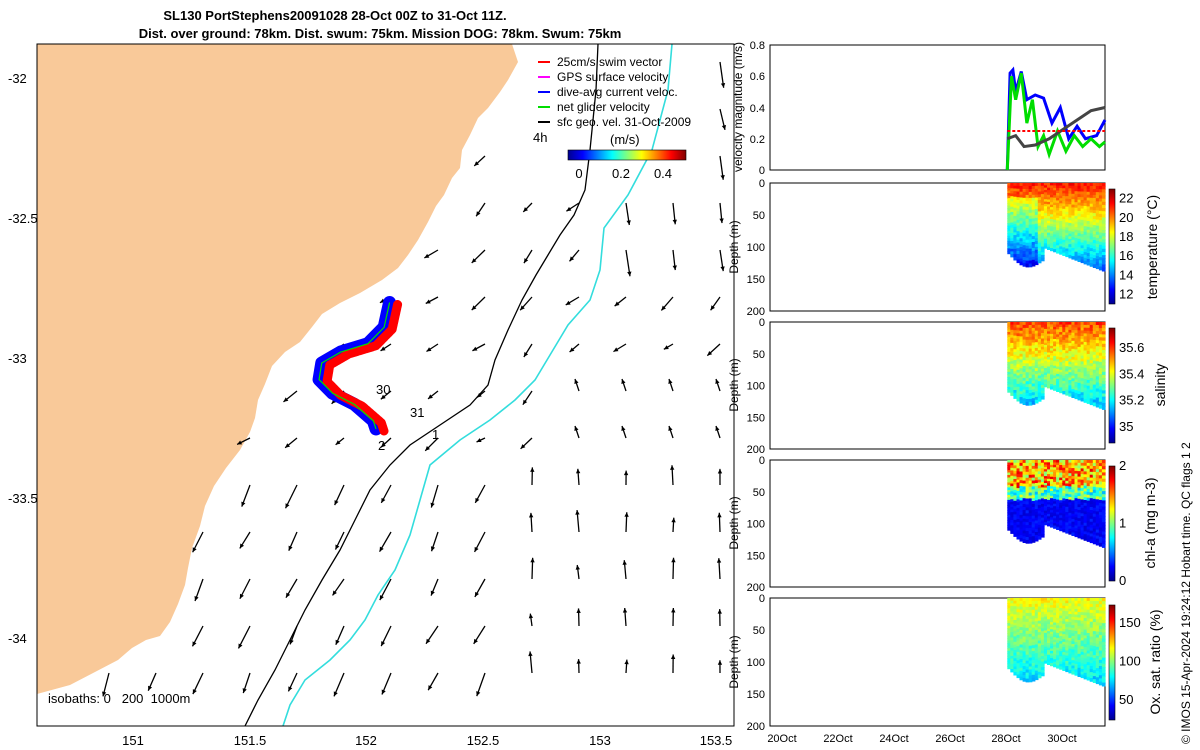  Describe the element at coordinates (133, 740) in the screenshot. I see `map-x-tick: 151` at that location.